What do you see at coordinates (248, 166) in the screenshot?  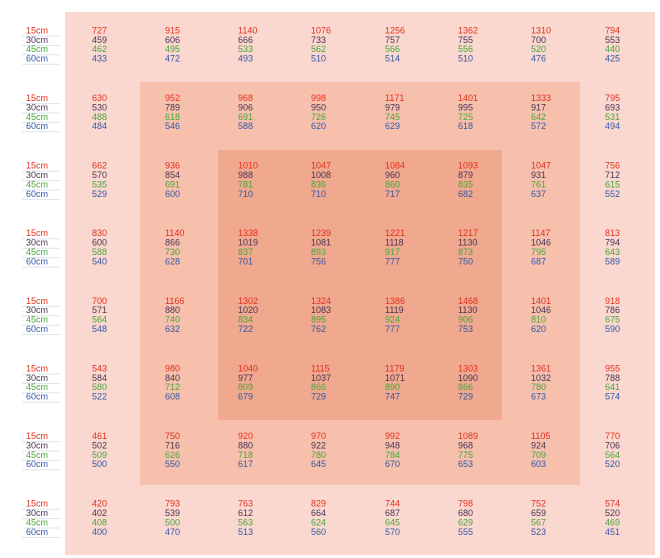 I see `measurement: 1010` at bounding box center [248, 166].